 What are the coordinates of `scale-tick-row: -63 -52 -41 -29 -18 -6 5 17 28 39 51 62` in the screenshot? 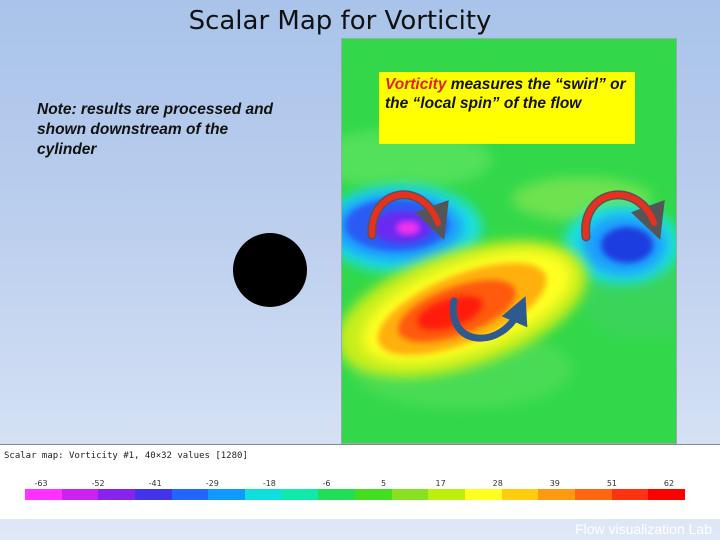 It's located at (355, 485).